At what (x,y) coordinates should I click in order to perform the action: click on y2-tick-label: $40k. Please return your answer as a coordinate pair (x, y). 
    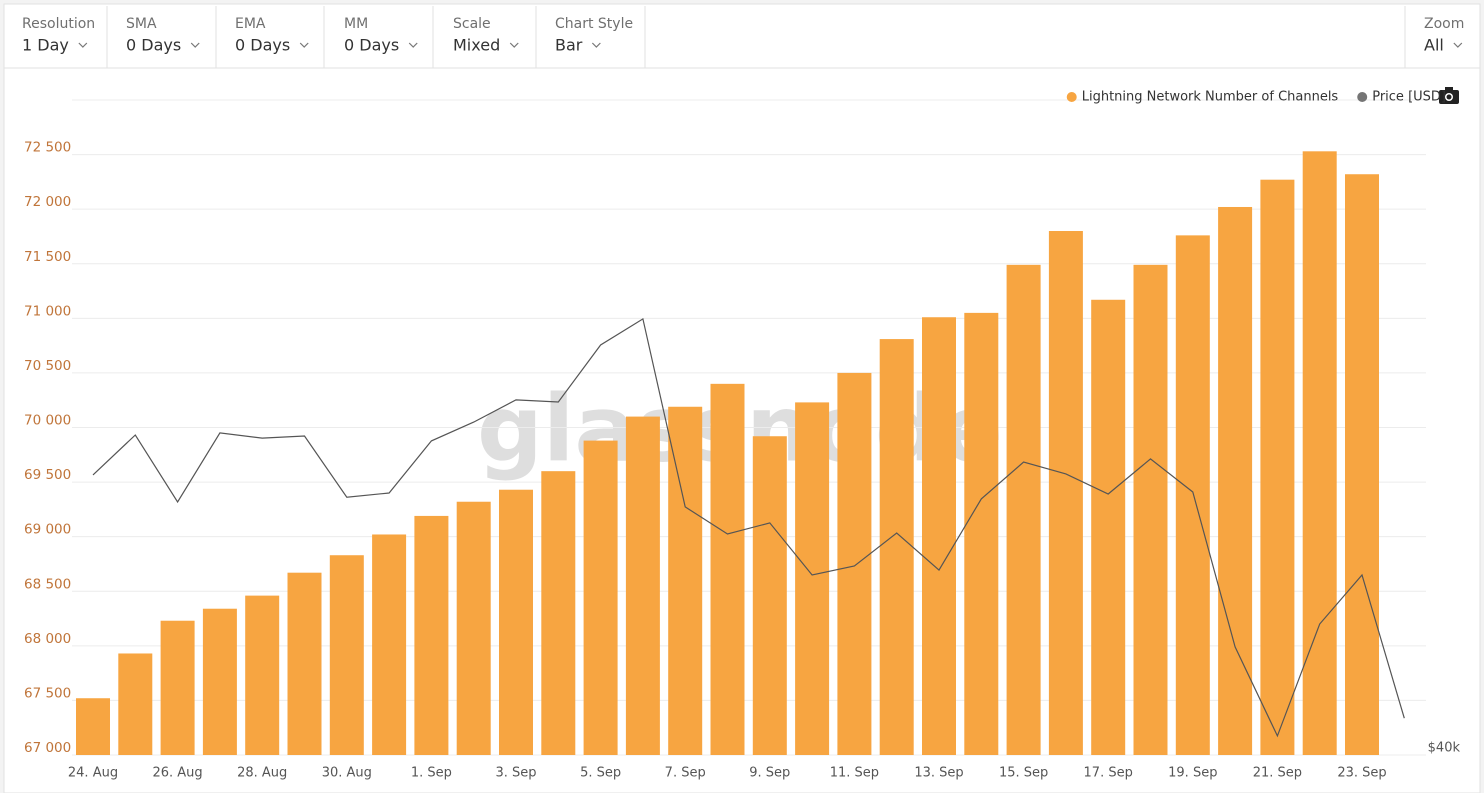
    Looking at the image, I should click on (1444, 748).